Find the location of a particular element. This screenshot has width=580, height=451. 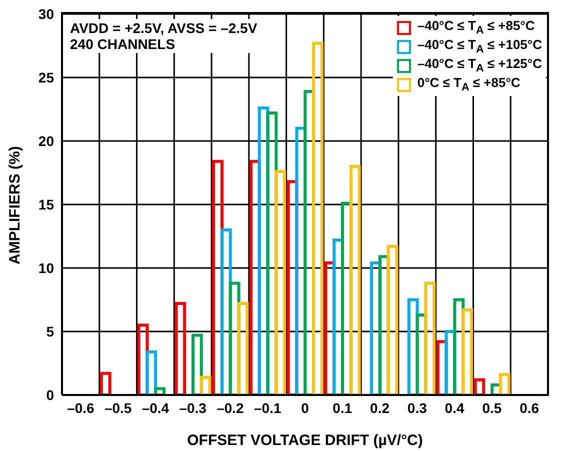

y-tick-label: 0 is located at coordinates (50, 394).